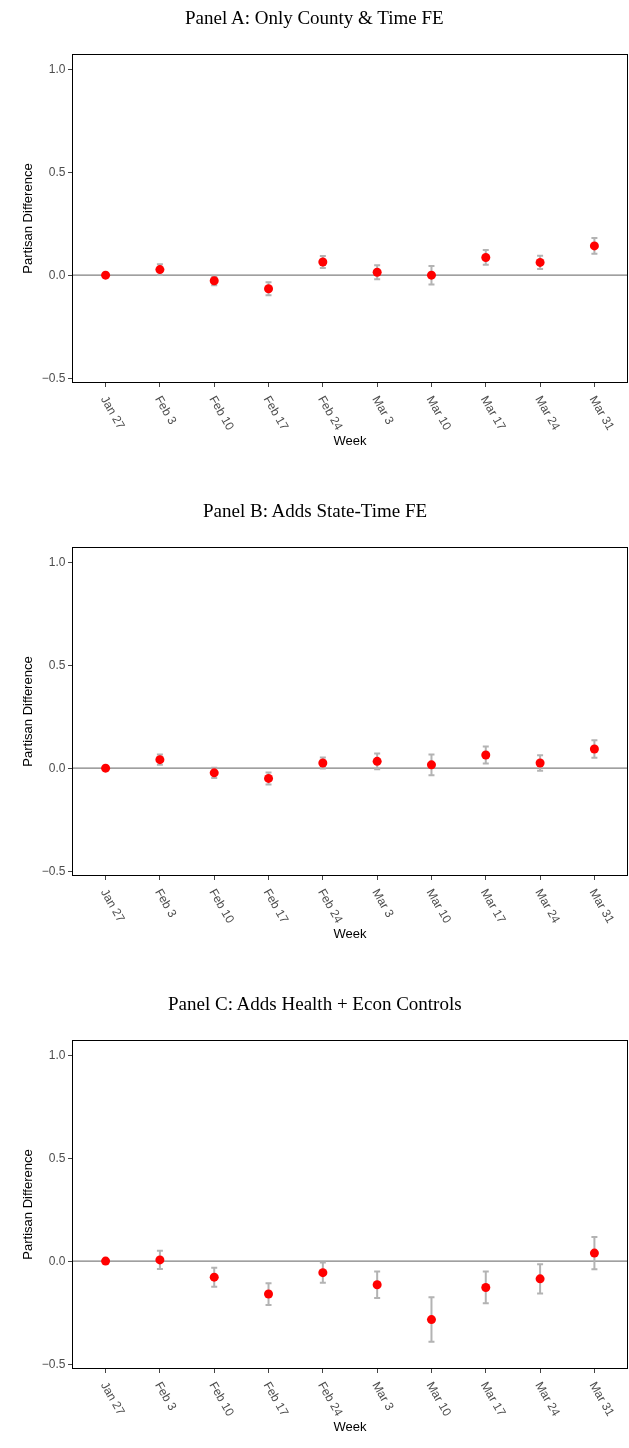 The width and height of the screenshot is (629, 1448). What do you see at coordinates (314, 17) in the screenshot?
I see `chart-title: Panel A: Only County & Time FE` at bounding box center [314, 17].